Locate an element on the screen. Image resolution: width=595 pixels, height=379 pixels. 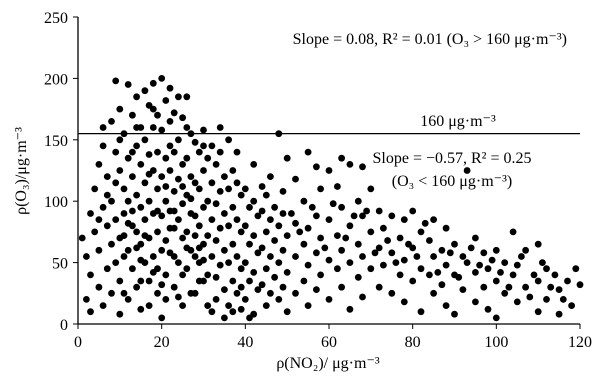
y-tick-label: 200 is located at coordinates (56, 79).